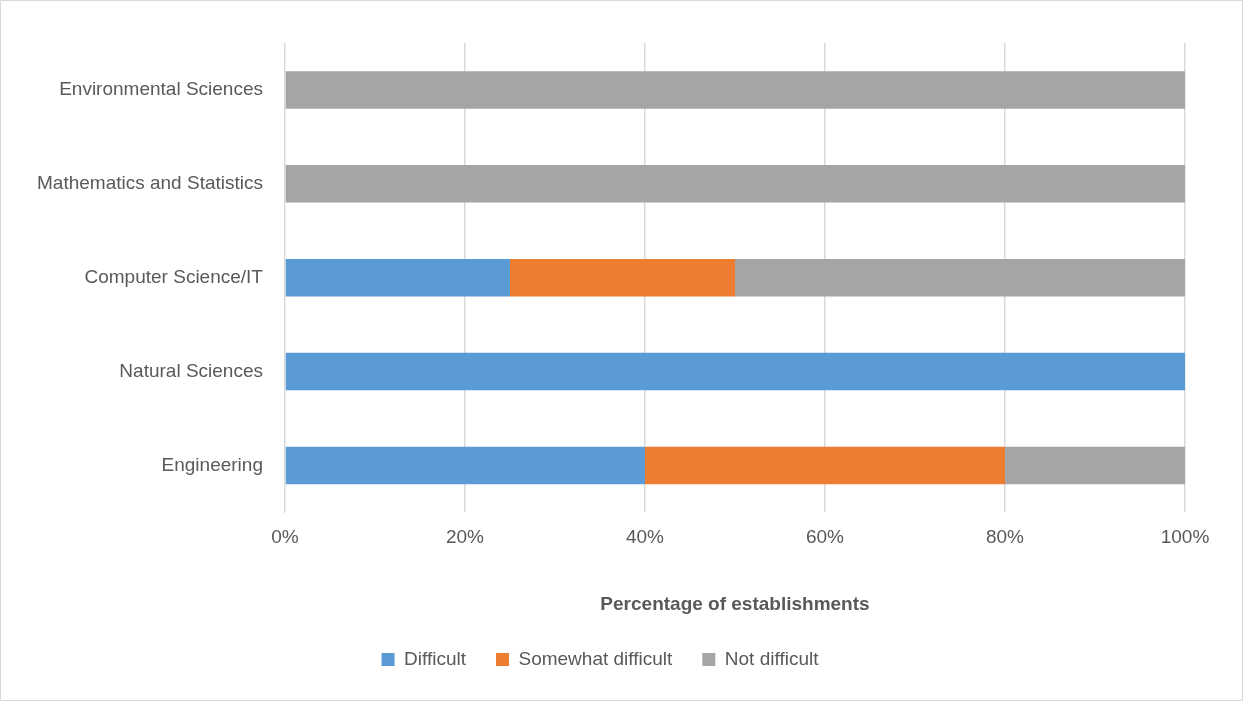  Describe the element at coordinates (191, 370) in the screenshot. I see `y-tick-label: Natural Sciences` at that location.